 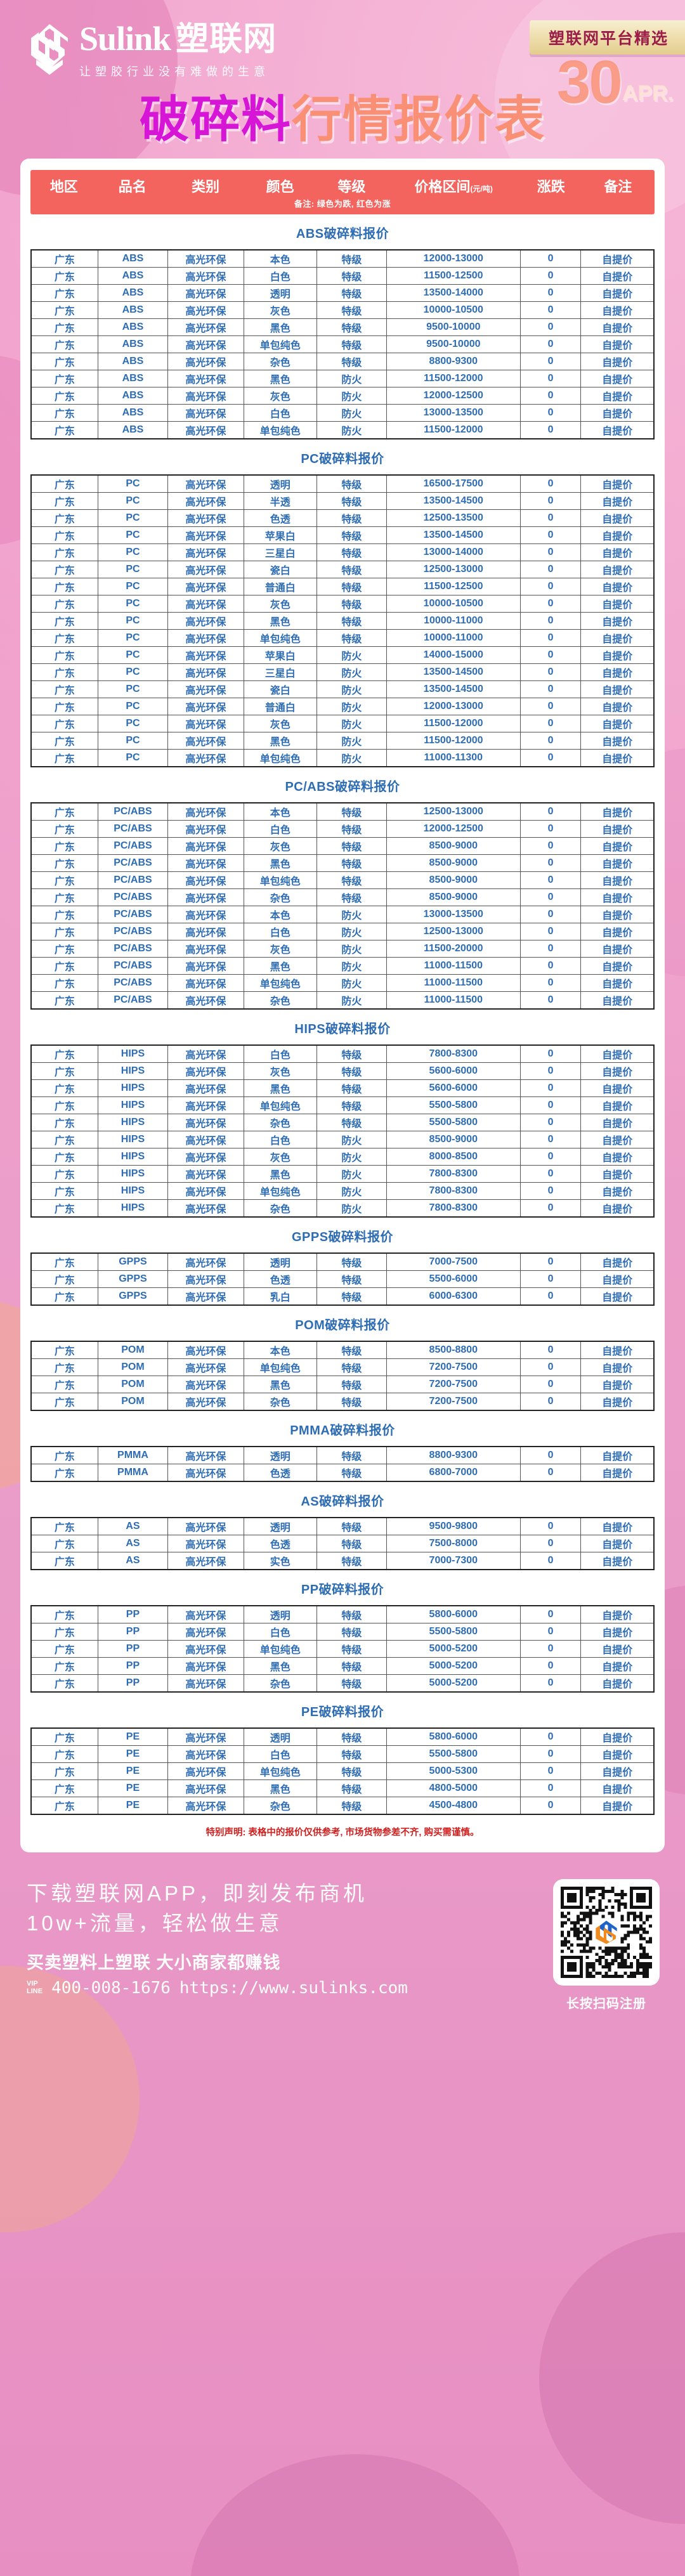 What do you see at coordinates (342, 1737) in the screenshot?
I see `table-row: 广东 PE 高光环保 透明 特级 5800-6000 0 自提价` at bounding box center [342, 1737].